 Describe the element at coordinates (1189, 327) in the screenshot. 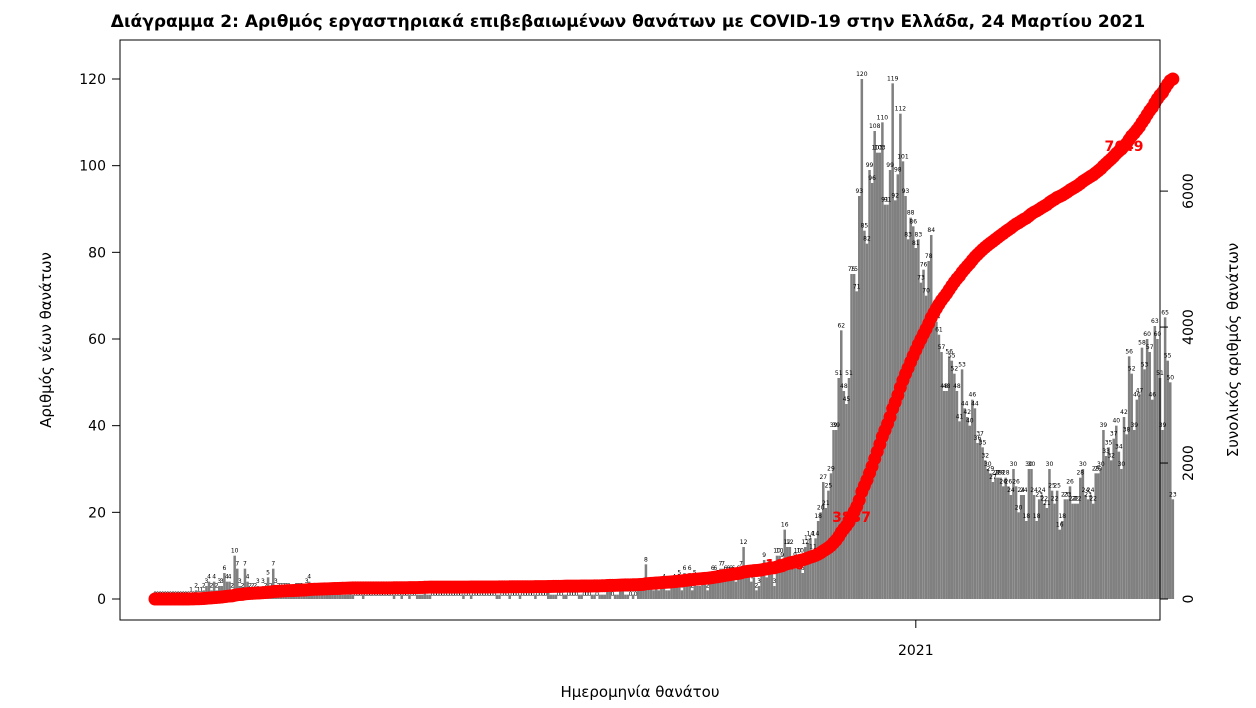

I see `y2-tick-label: 4000` at that location.